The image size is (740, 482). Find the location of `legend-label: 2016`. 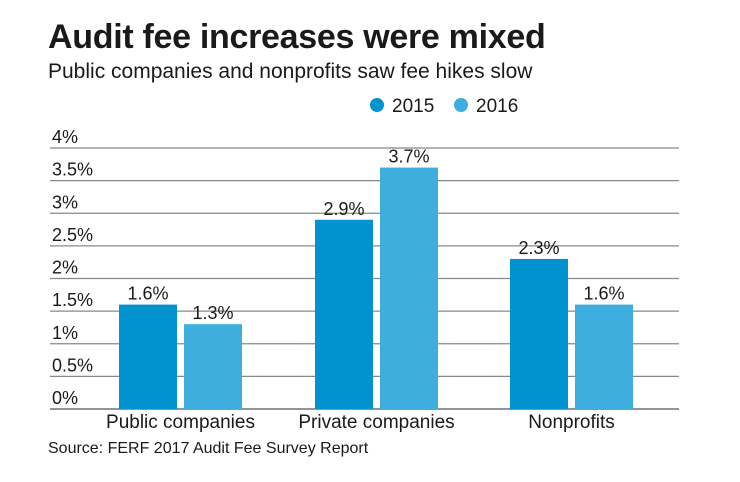

legend-label: 2016 is located at coordinates (497, 106).